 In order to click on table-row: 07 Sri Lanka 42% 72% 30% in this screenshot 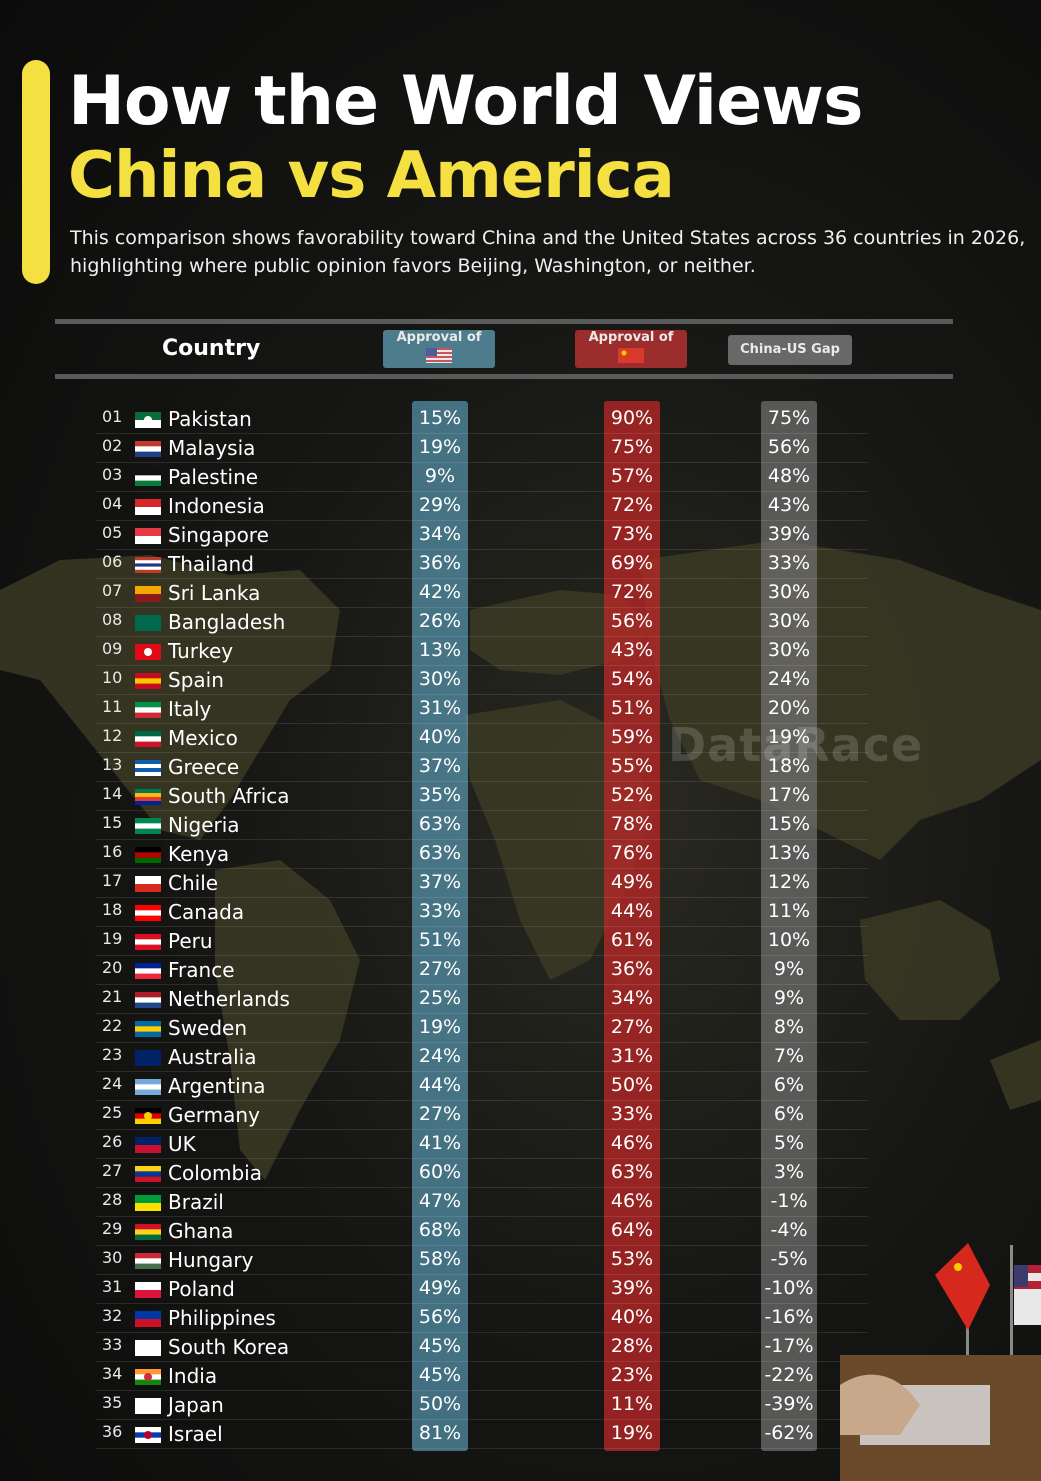, I will do `click(520, 593)`.